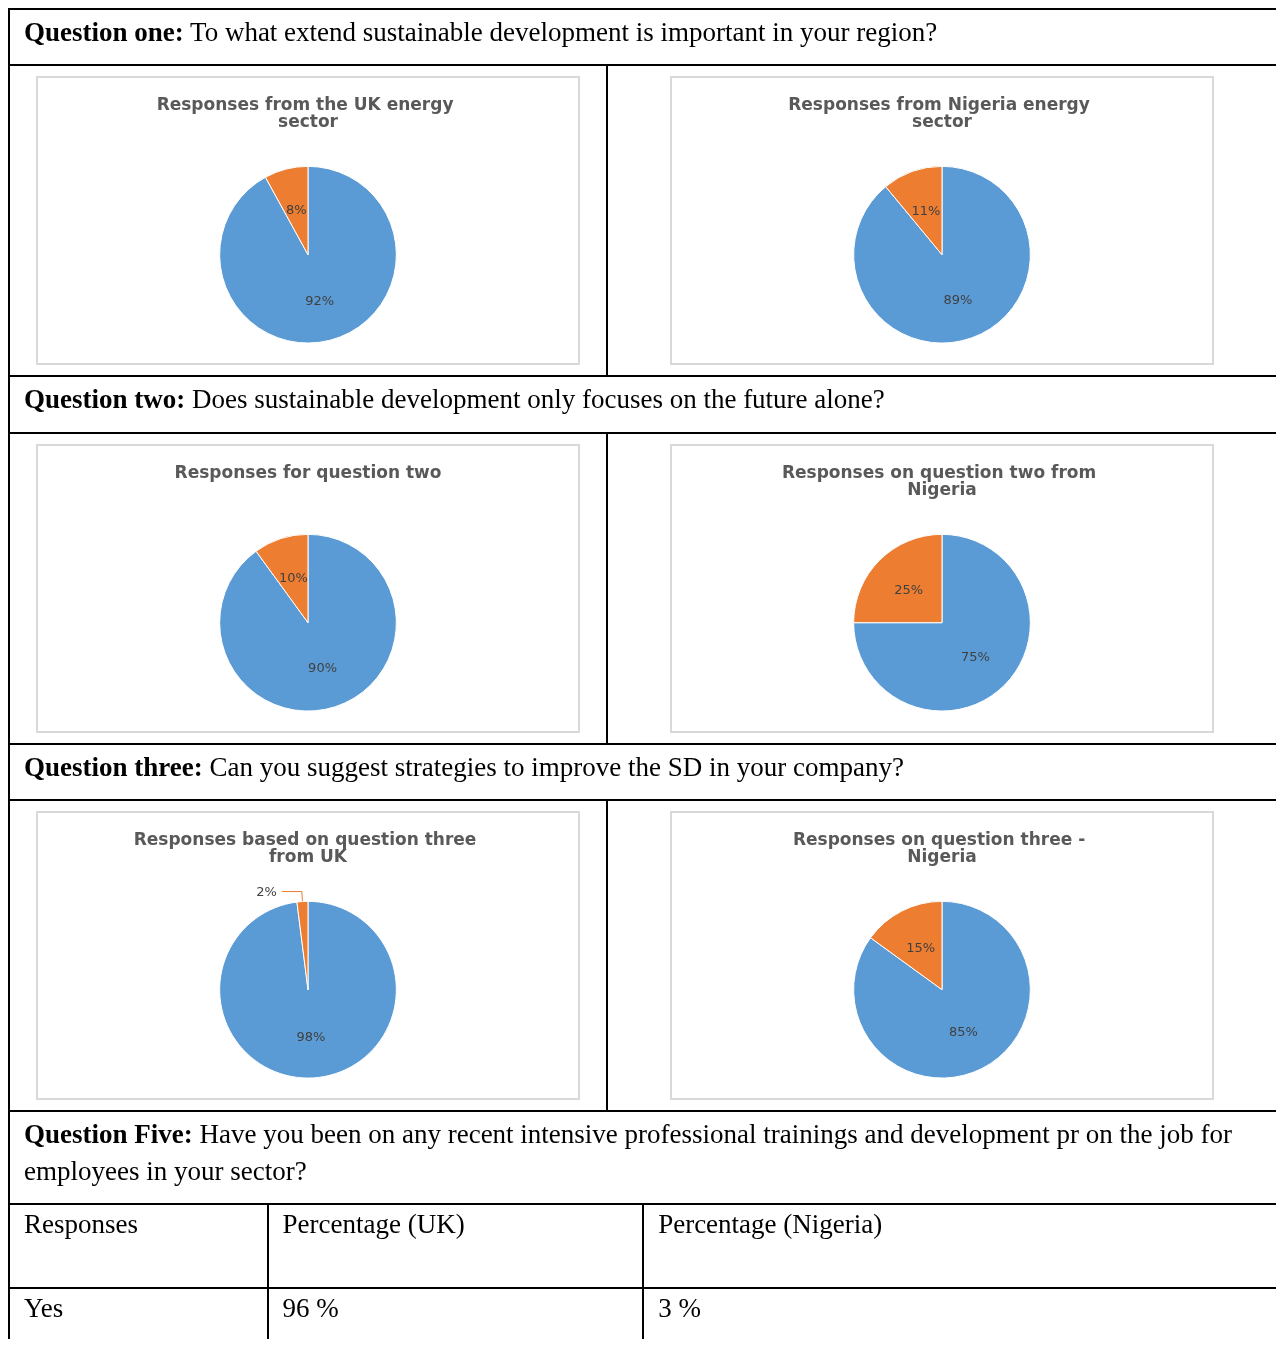  I want to click on chart-title: Responses for question two, so click(308, 471).